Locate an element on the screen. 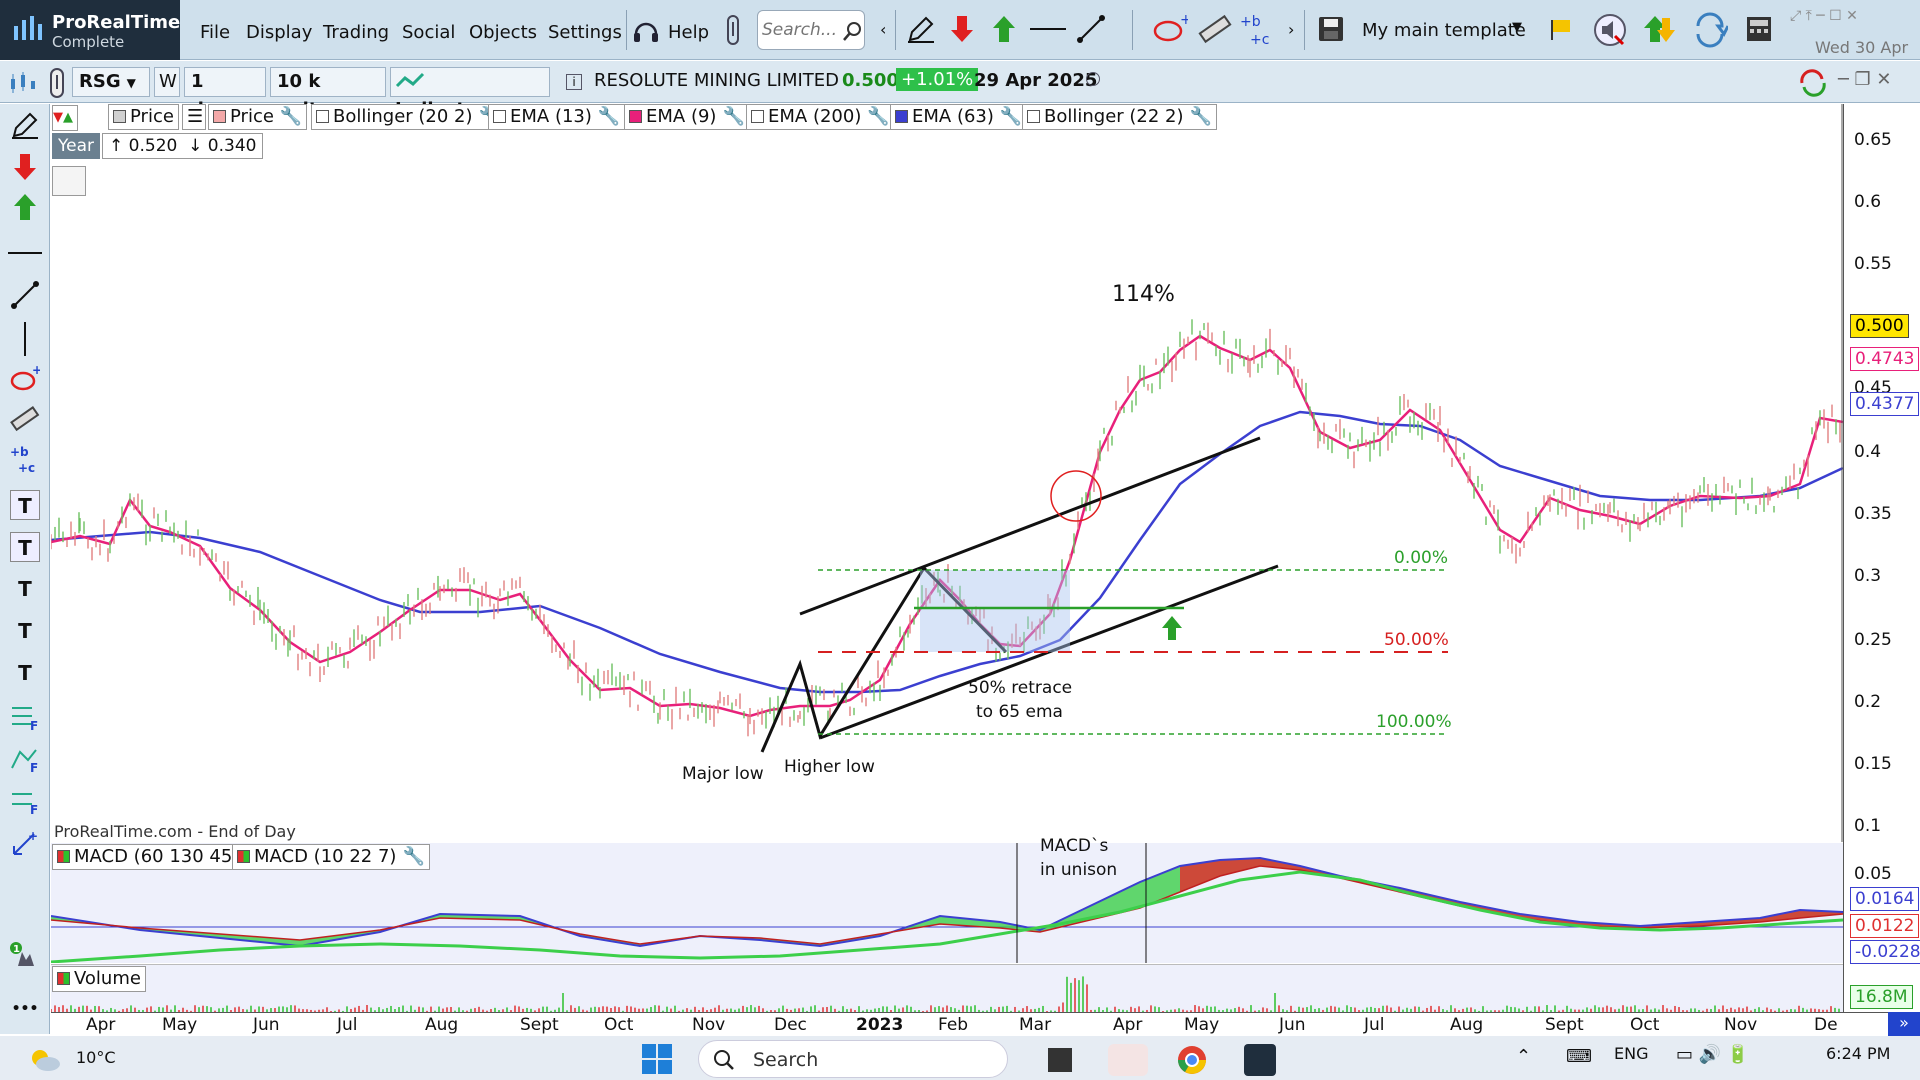 This screenshot has width=1920, height=1080. info-icon: i is located at coordinates (574, 82).